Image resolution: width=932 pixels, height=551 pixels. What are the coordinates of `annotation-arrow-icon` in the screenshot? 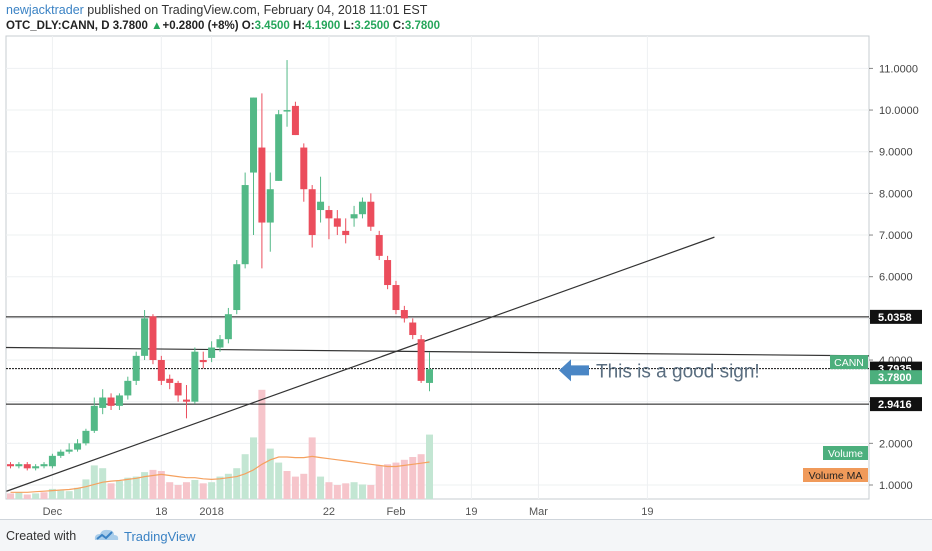 It's located at (574, 370).